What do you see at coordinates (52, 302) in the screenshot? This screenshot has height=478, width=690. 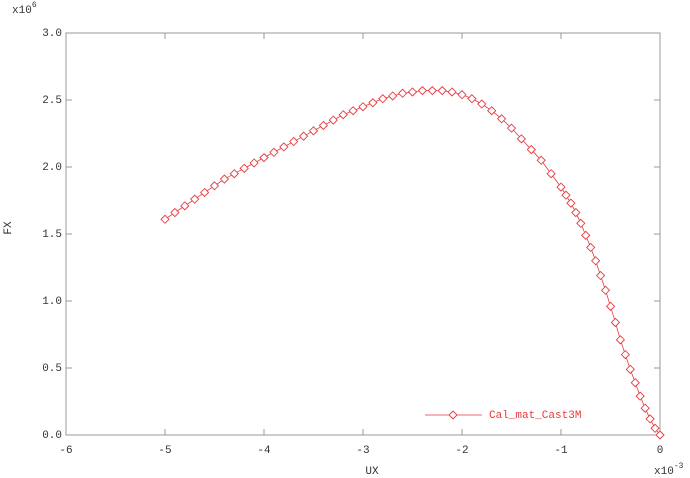 I see `y-tick-label: 1.0` at bounding box center [52, 302].